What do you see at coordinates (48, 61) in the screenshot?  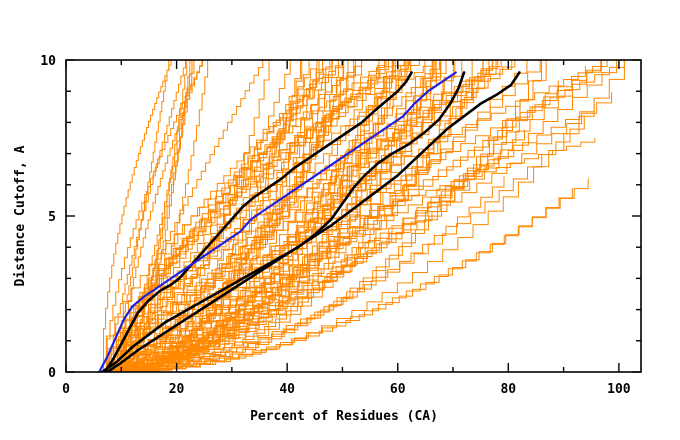 I see `y-tick-label: 10` at bounding box center [48, 61].